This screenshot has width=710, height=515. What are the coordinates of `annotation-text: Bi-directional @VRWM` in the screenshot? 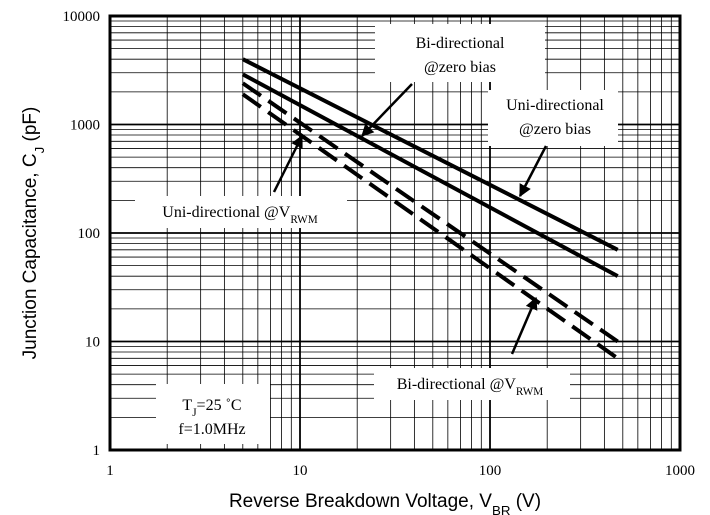 It's located at (470, 387).